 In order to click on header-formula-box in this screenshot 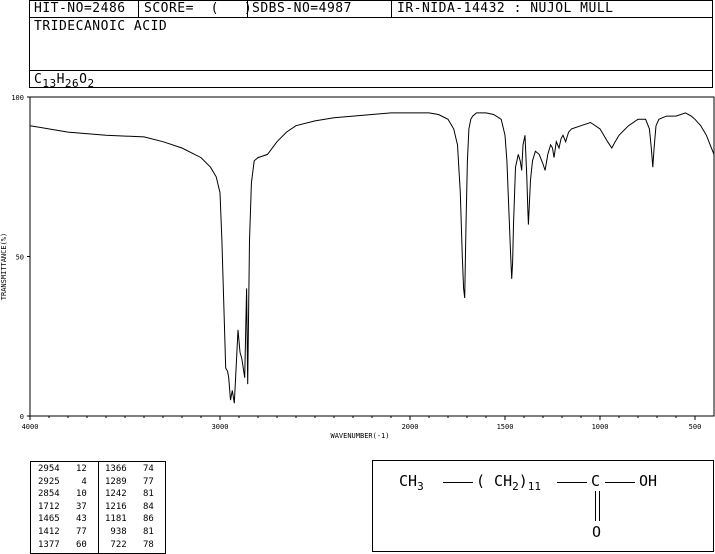, I will do `click(371, 79)`.